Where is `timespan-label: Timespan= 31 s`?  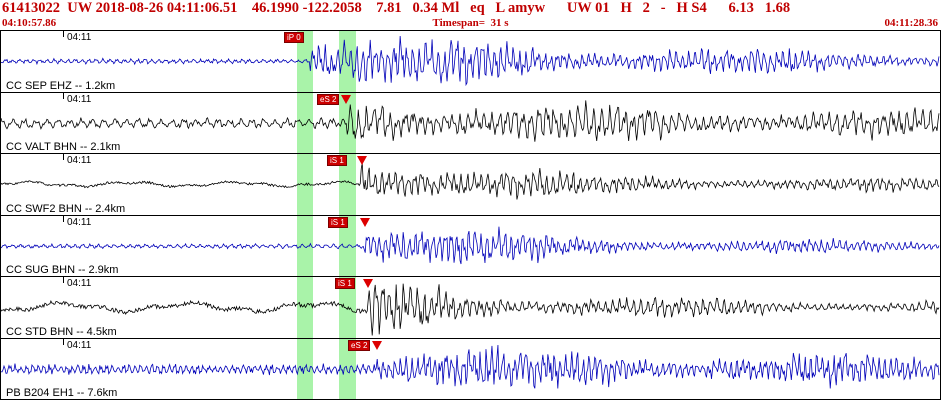 timespan-label: Timespan= 31 s is located at coordinates (470, 23).